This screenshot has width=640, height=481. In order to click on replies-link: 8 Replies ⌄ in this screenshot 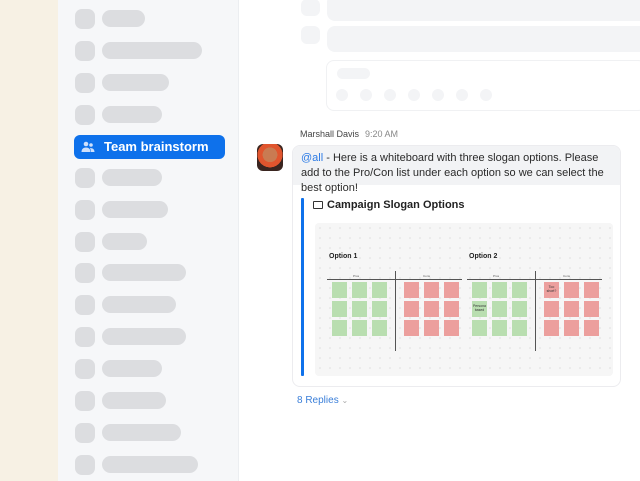, I will do `click(322, 400)`.